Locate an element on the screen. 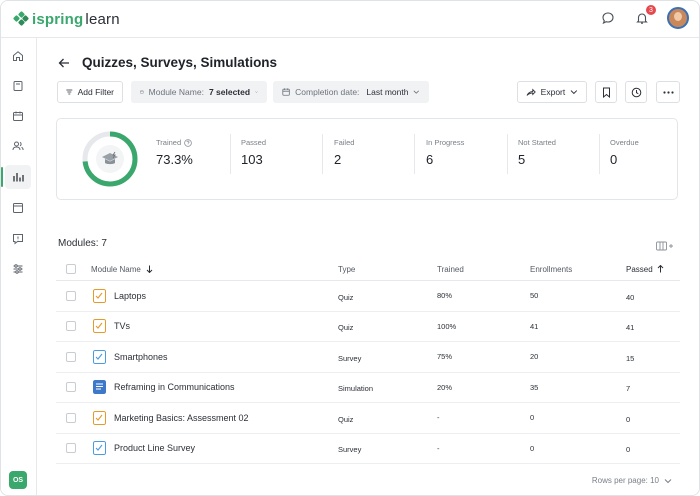  completion-date-filter: Completion date: Last month is located at coordinates (351, 92).